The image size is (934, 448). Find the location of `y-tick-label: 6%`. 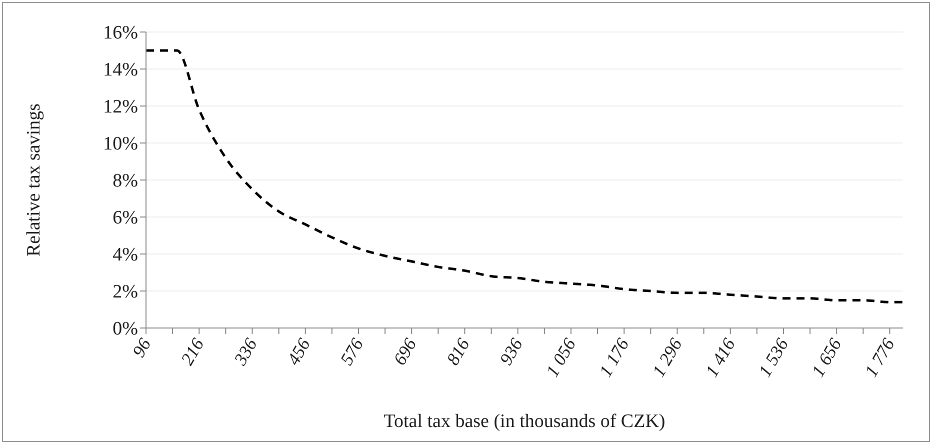

y-tick-label: 6% is located at coordinates (125, 218).